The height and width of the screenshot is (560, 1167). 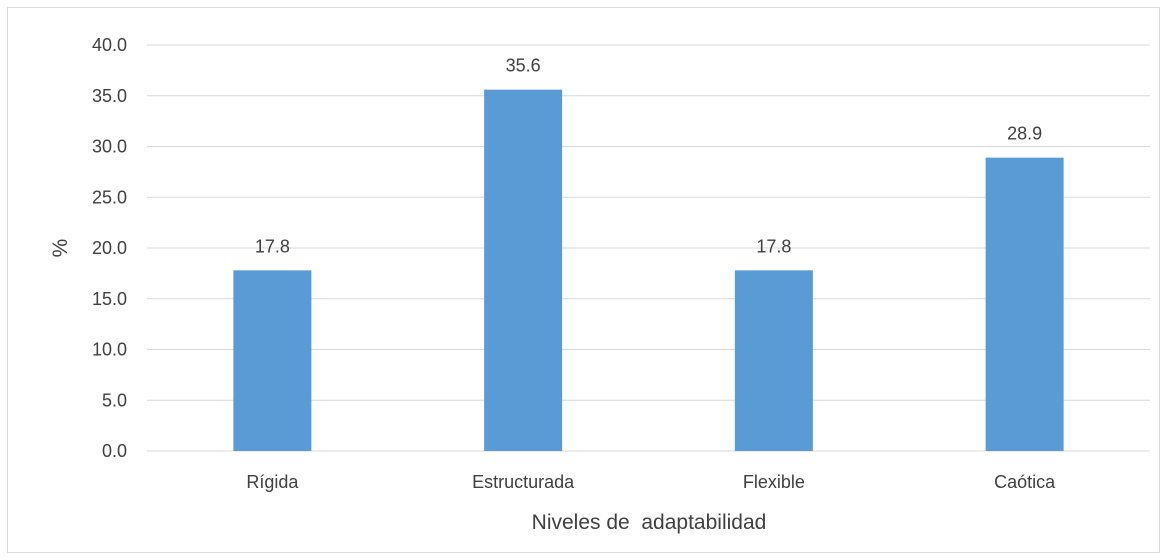 I want to click on y-tick-label: 30.0, so click(x=109, y=147).